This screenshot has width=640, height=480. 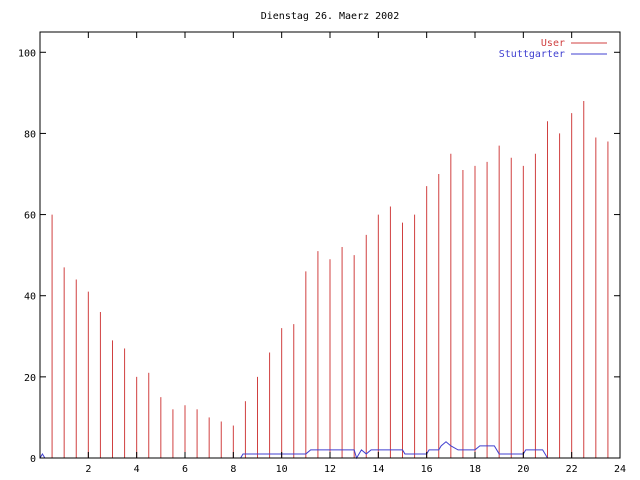 I want to click on x-tick-label: 14, so click(x=378, y=469).